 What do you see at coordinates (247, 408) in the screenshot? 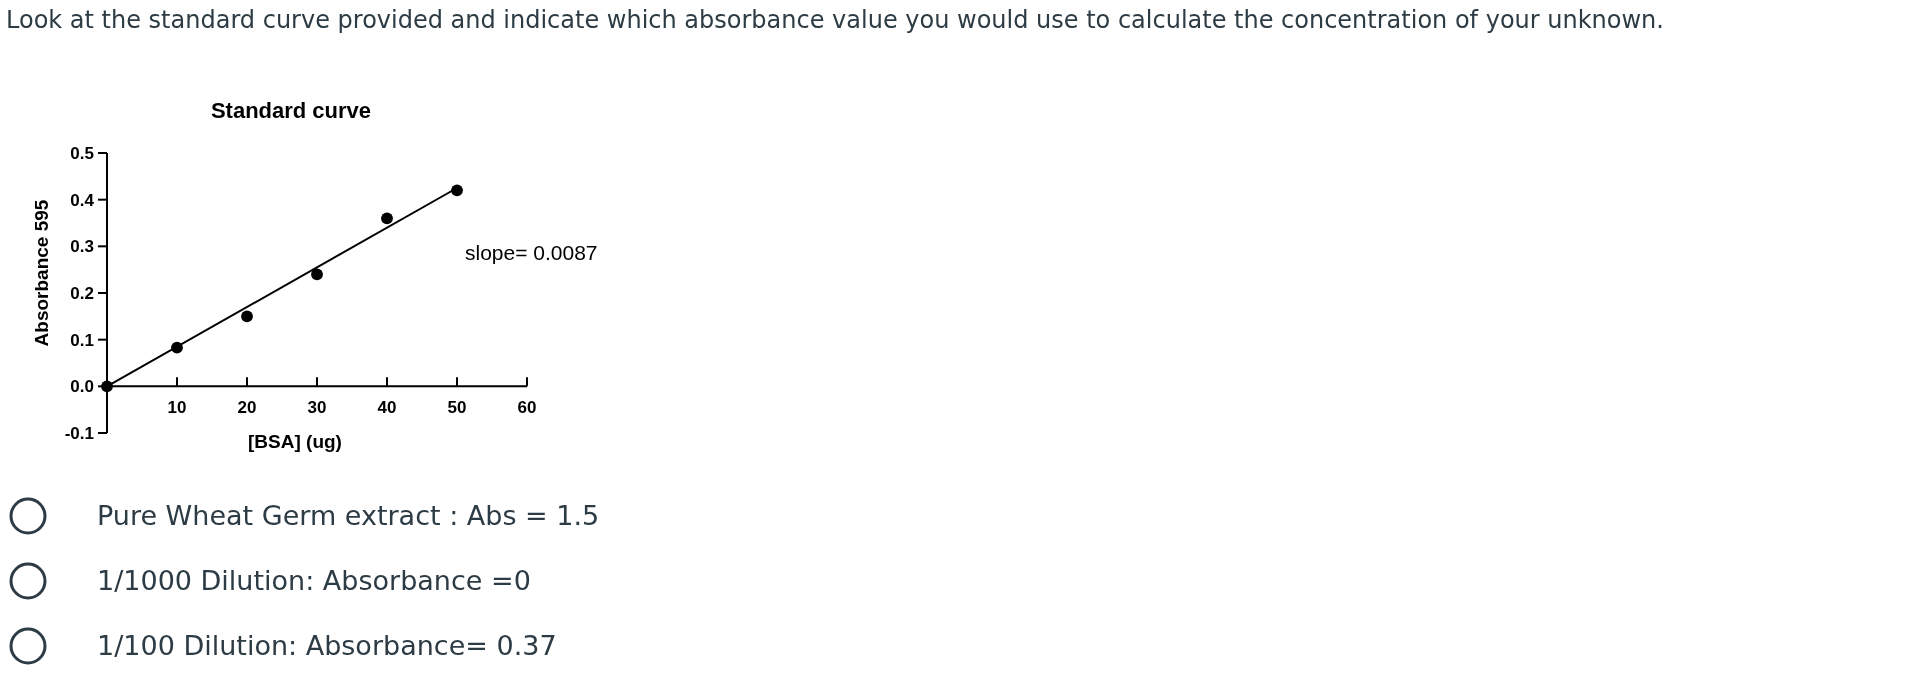
I see `x-tick-label: 20` at bounding box center [247, 408].